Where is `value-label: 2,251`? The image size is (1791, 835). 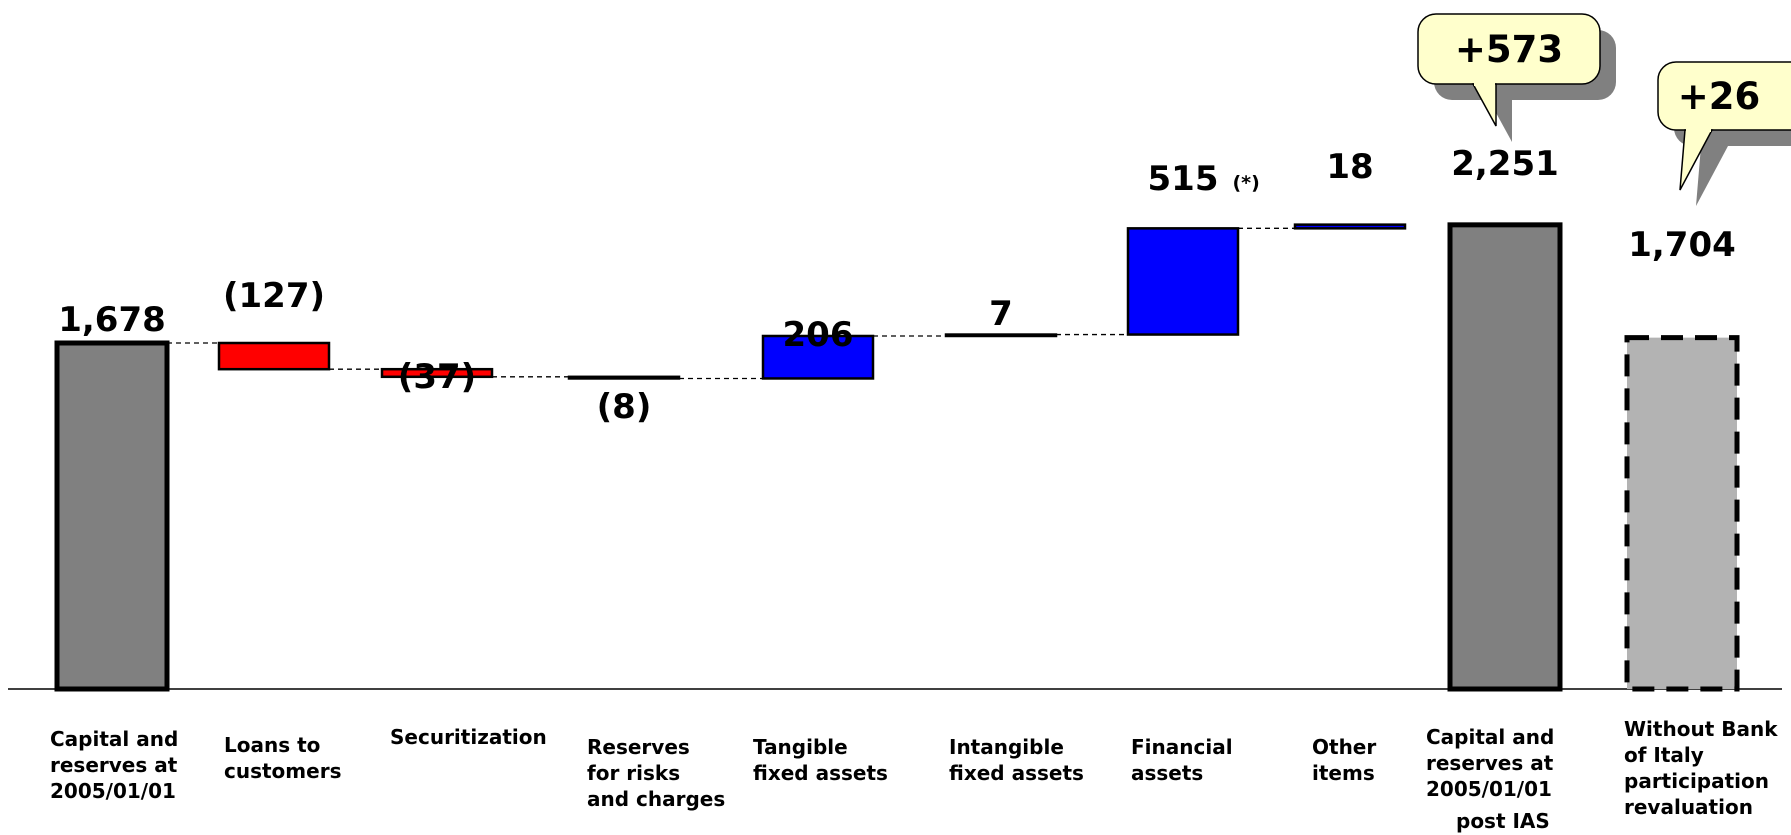
value-label: 2,251 is located at coordinates (1505, 164).